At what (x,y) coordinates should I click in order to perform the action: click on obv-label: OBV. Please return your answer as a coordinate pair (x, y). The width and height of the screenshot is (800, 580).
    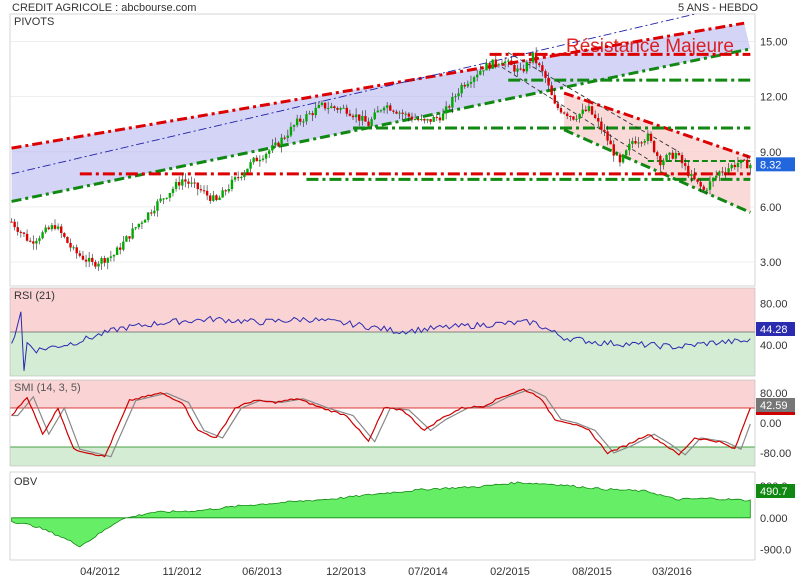
    Looking at the image, I should click on (26, 482).